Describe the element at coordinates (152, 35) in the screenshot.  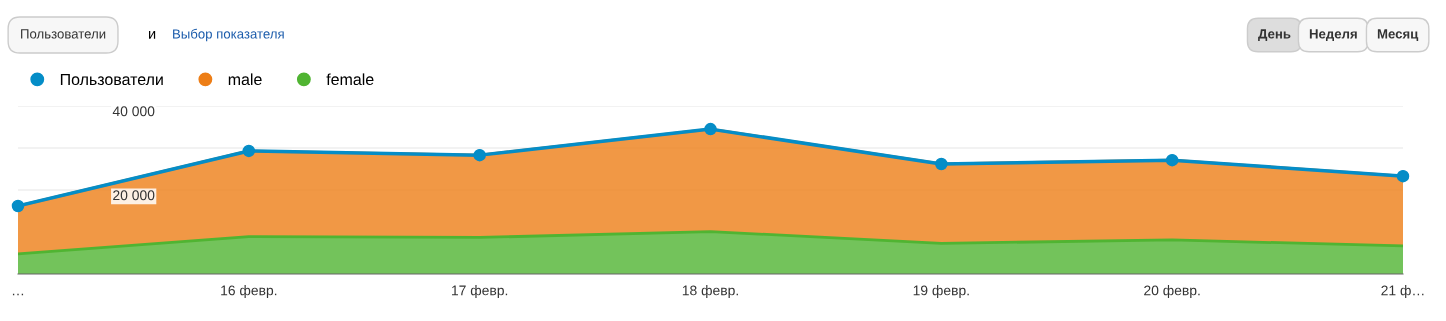
I see `text: и` at that location.